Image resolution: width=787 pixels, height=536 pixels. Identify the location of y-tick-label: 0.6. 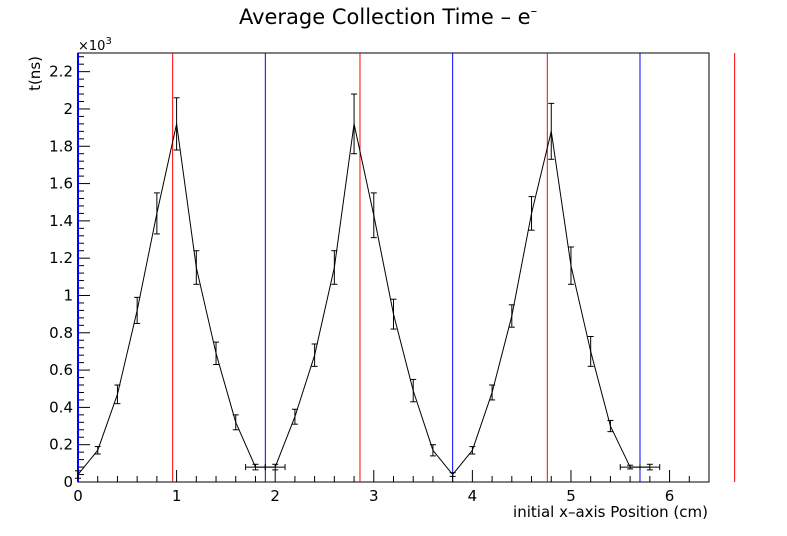
(61, 370).